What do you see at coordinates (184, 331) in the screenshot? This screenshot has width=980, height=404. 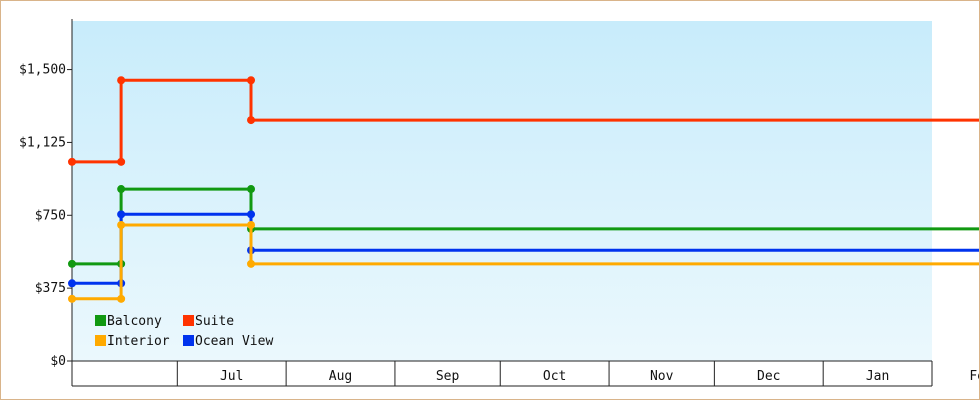 I see `legend: Balcony Suite Interior Ocean View` at bounding box center [184, 331].